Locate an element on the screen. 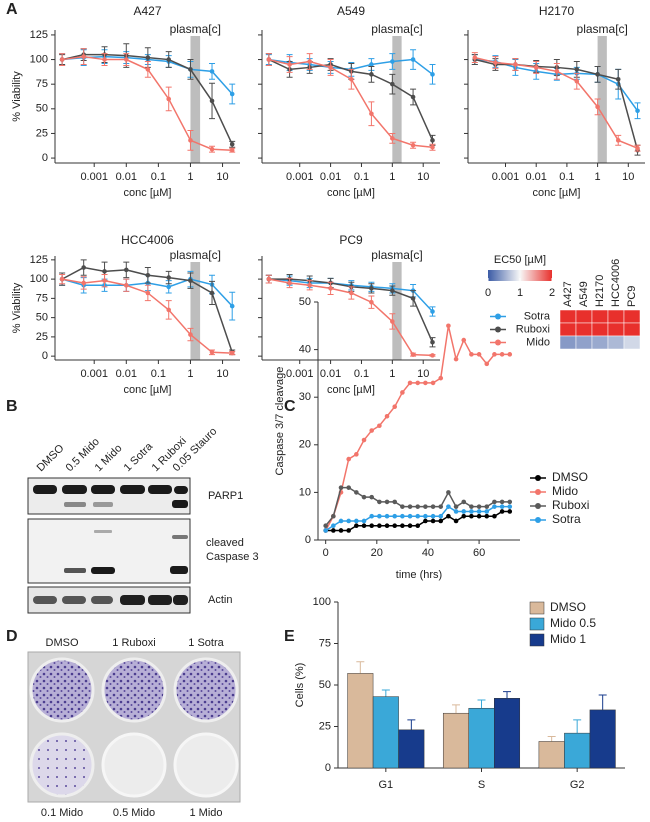  annotation: plasma[c] is located at coordinates (195, 29).